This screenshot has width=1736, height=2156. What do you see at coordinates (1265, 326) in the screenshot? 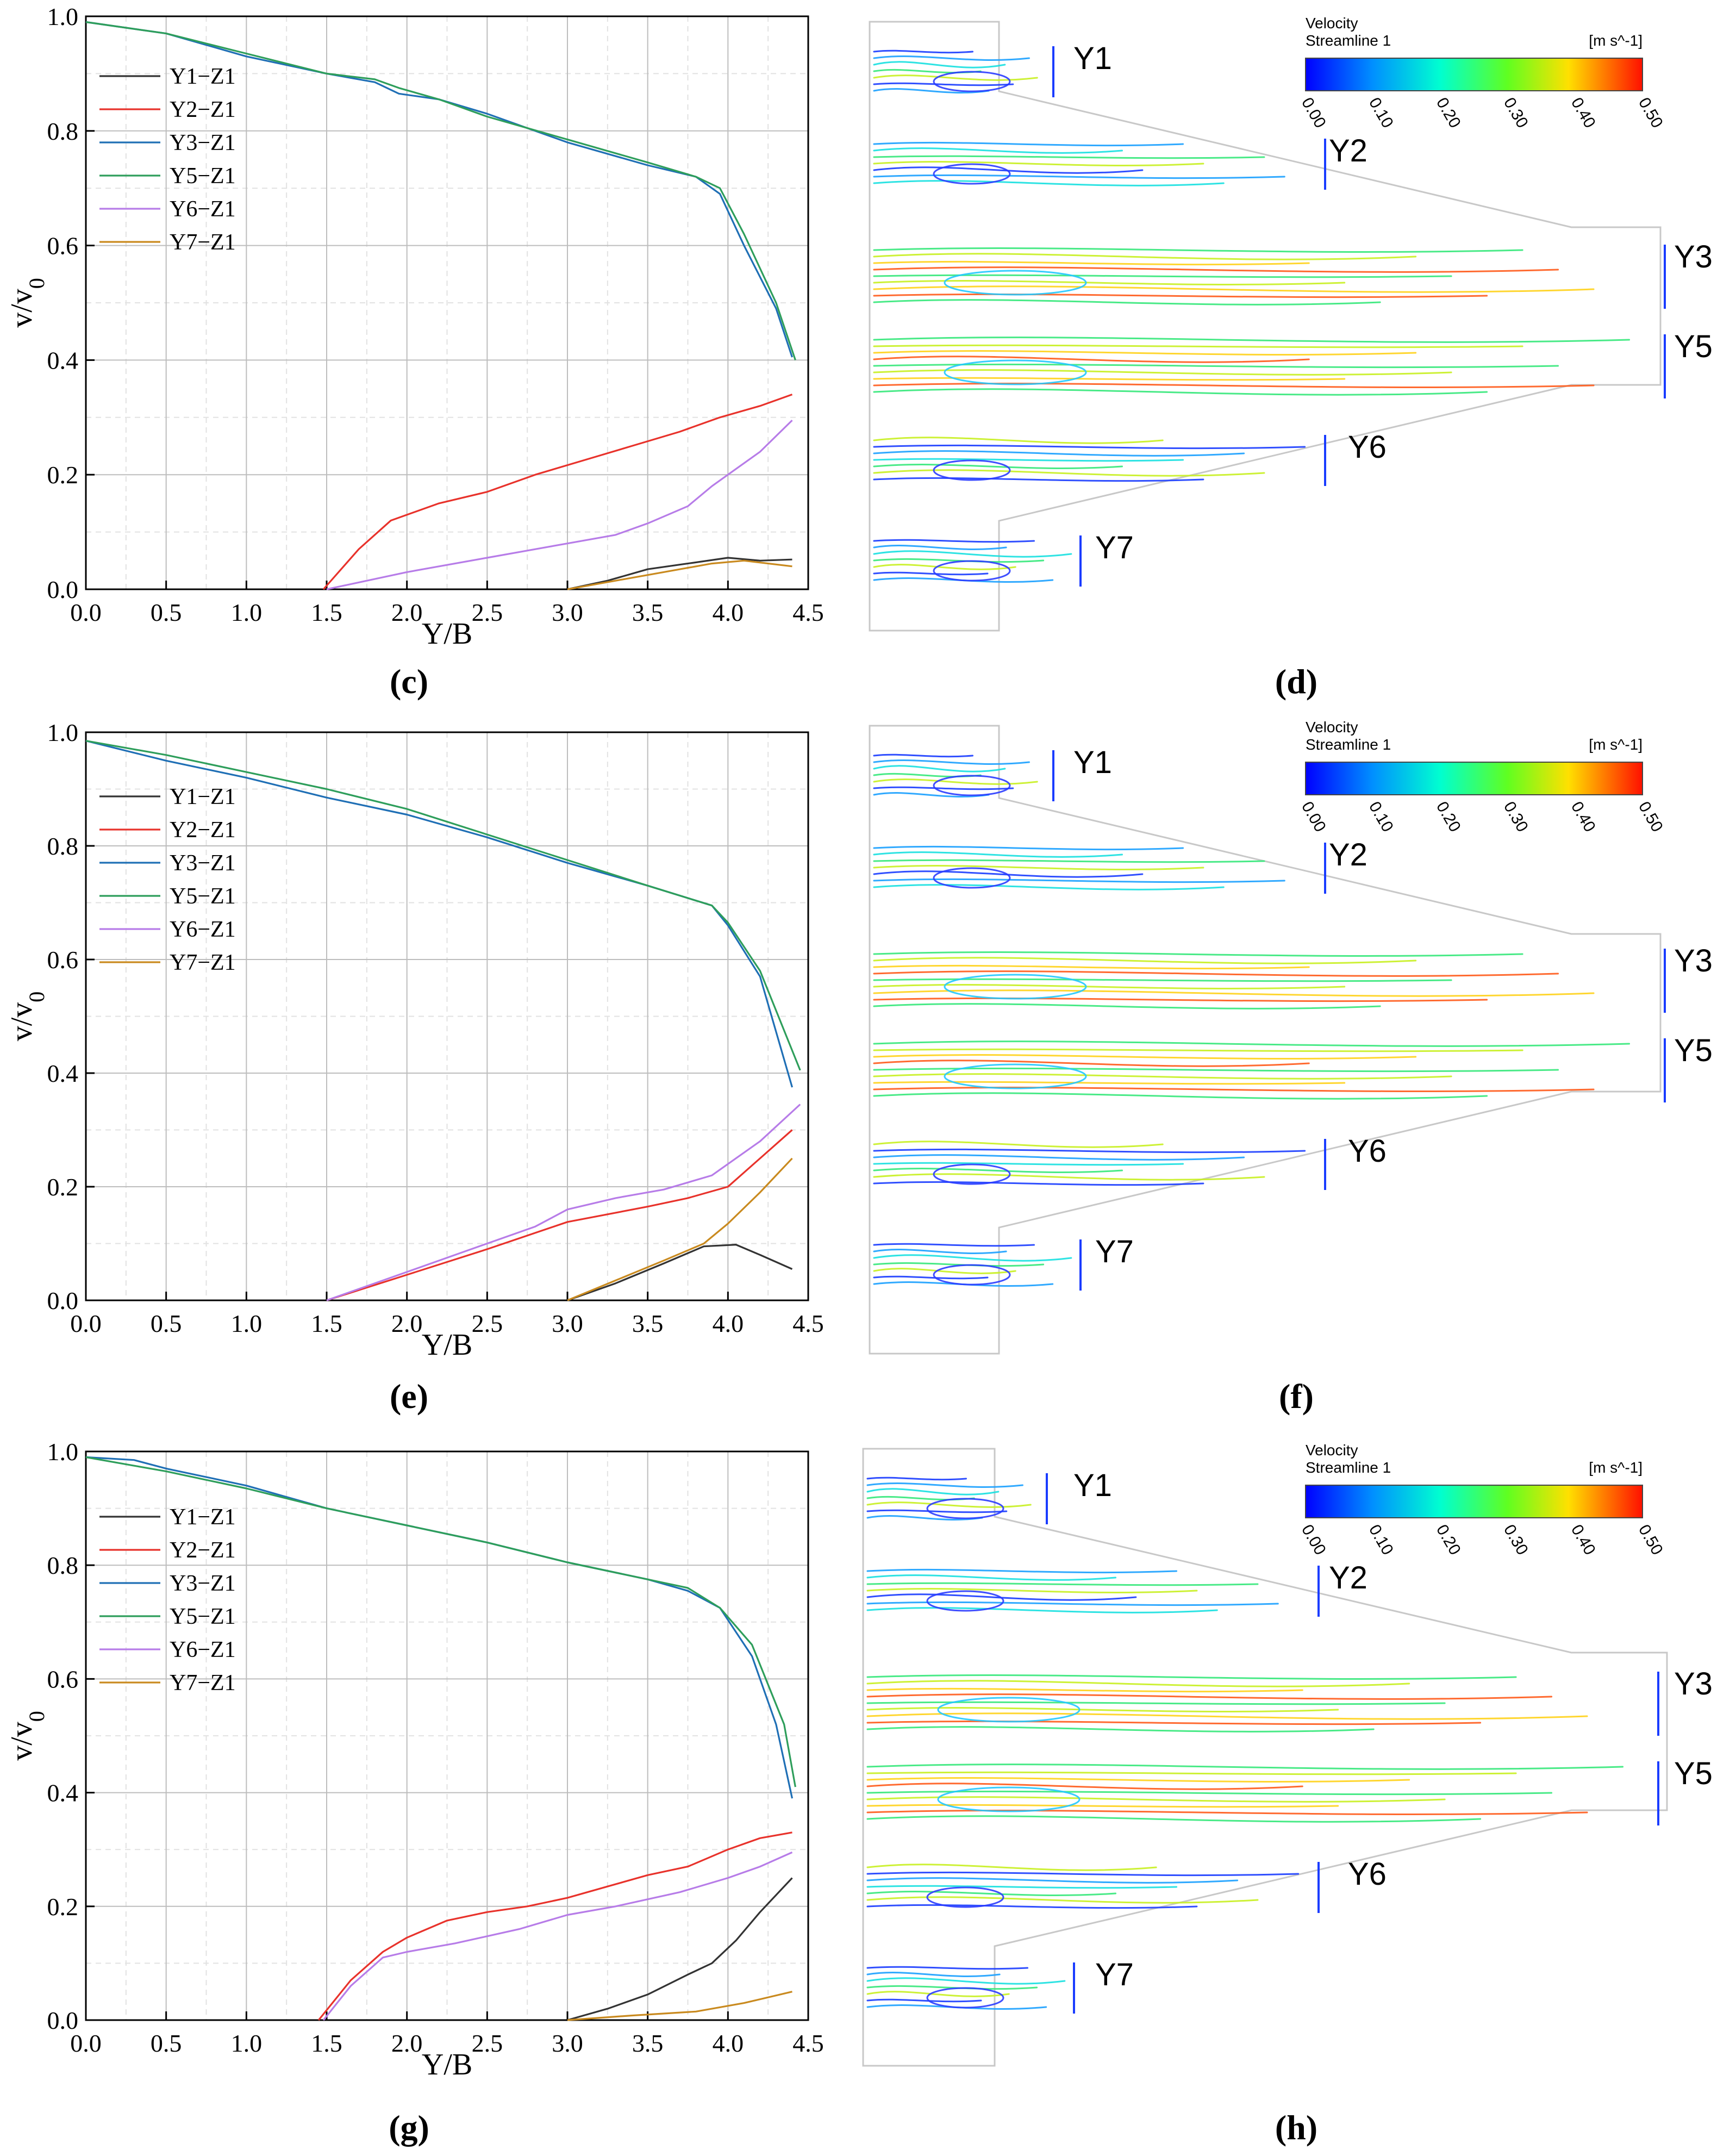
I see `duct-outline` at bounding box center [1265, 326].